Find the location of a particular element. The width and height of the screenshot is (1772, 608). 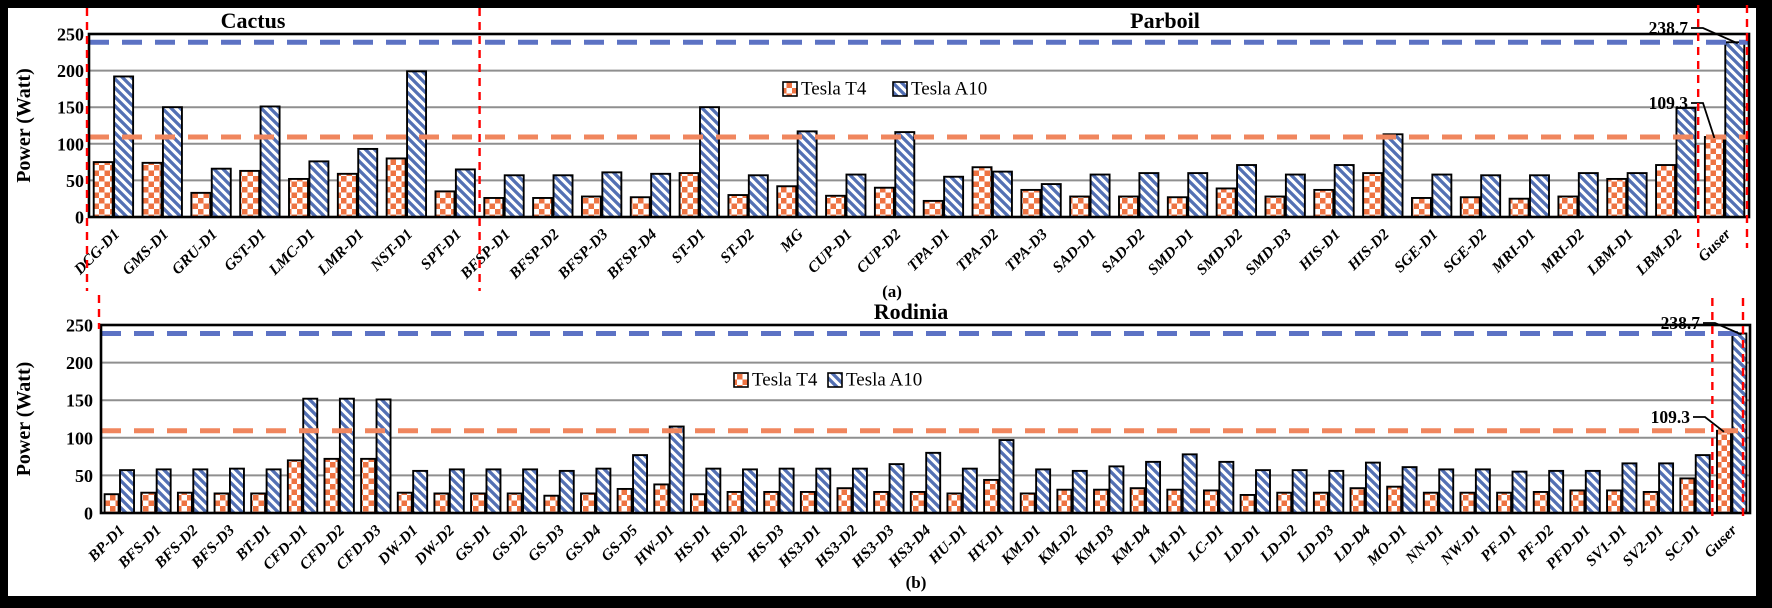

bar-tesla-t4-LBM-D2 is located at coordinates (1666, 191).